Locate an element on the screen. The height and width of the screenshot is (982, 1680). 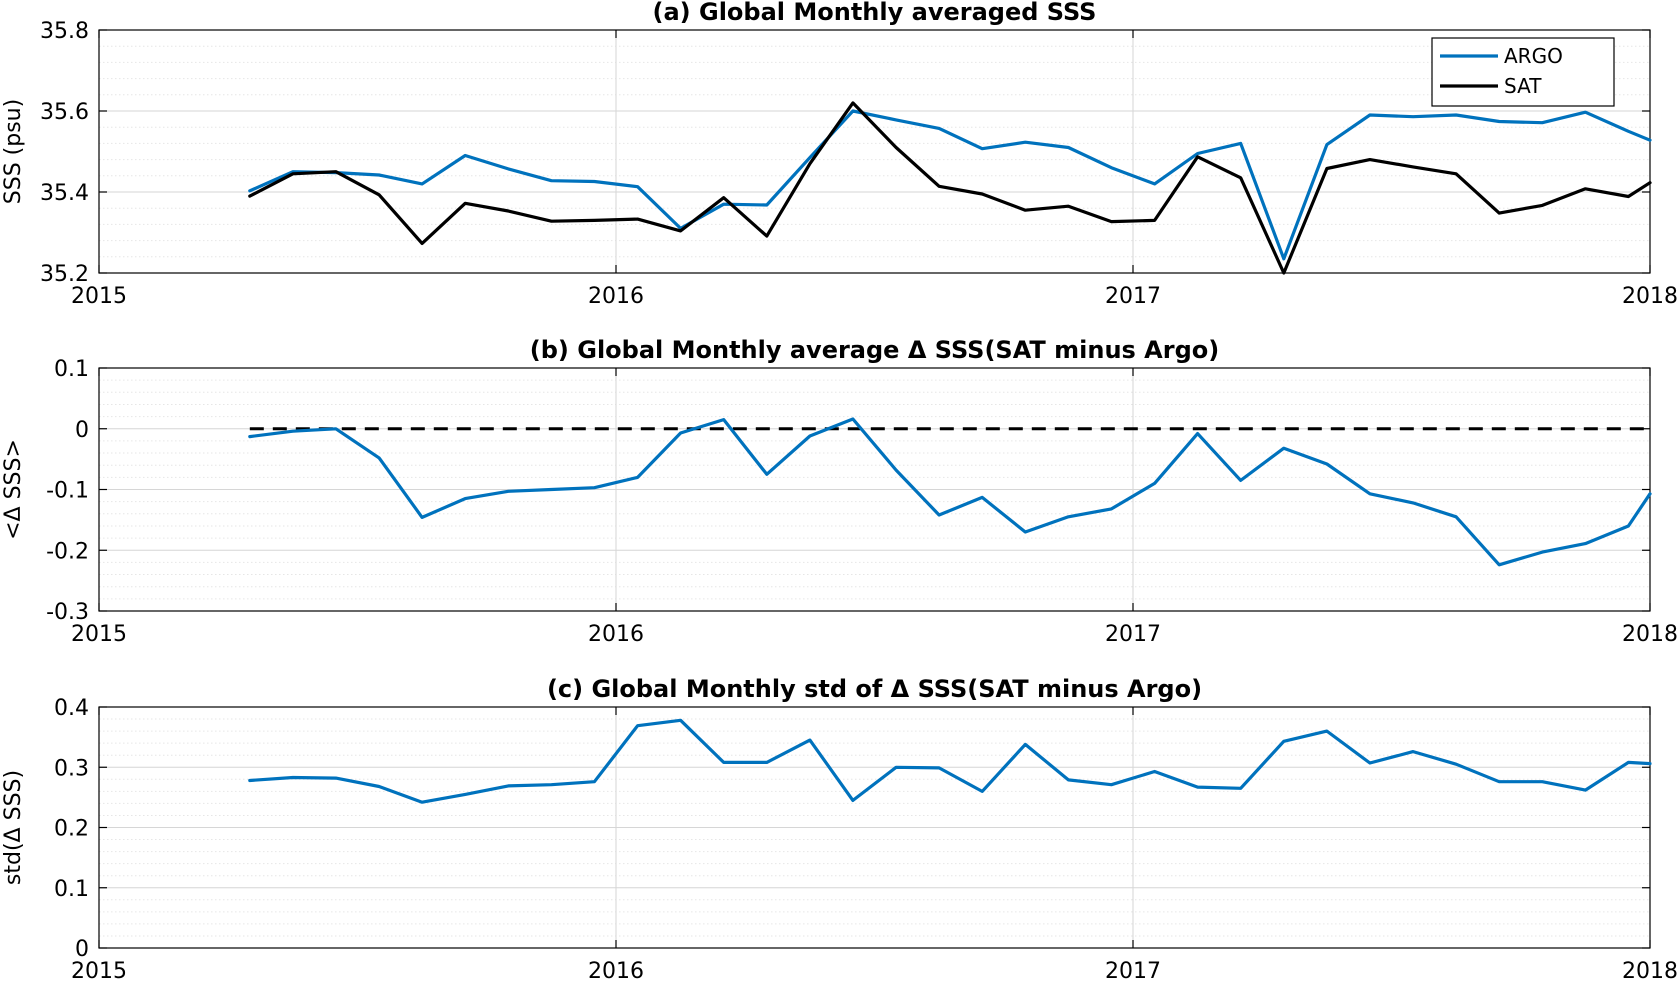
x-tick-label-c: 2015 is located at coordinates (99, 970).